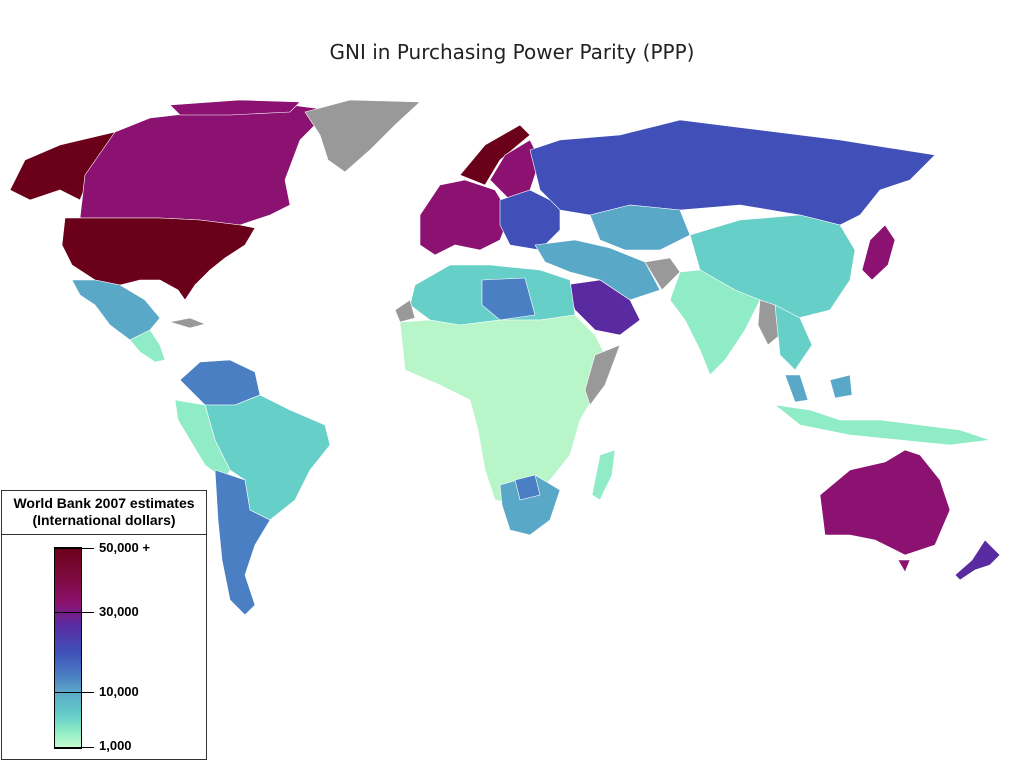 Image resolution: width=1024 pixels, height=768 pixels. What do you see at coordinates (242, 542) in the screenshot?
I see `region-southern-cone` at bounding box center [242, 542].